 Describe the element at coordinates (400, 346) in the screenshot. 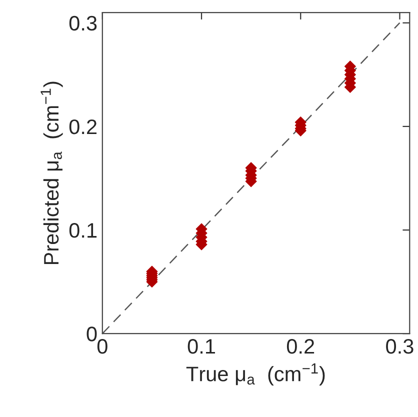

I see `x-tick-label: 0.3` at that location.